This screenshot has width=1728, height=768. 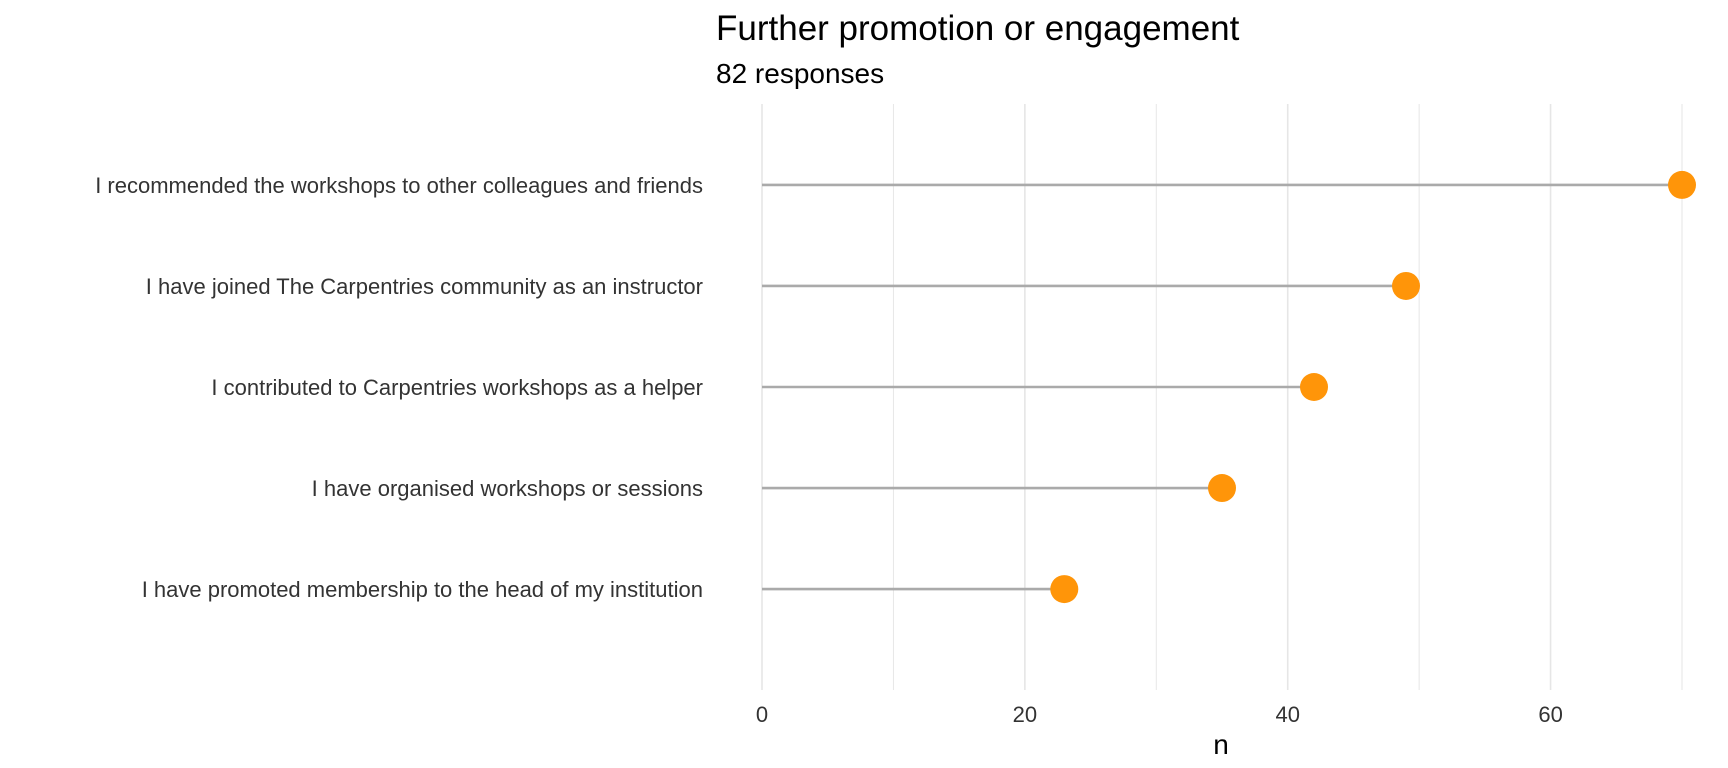 What do you see at coordinates (800, 73) in the screenshot?
I see `chart-subtitle: 82 responses` at bounding box center [800, 73].